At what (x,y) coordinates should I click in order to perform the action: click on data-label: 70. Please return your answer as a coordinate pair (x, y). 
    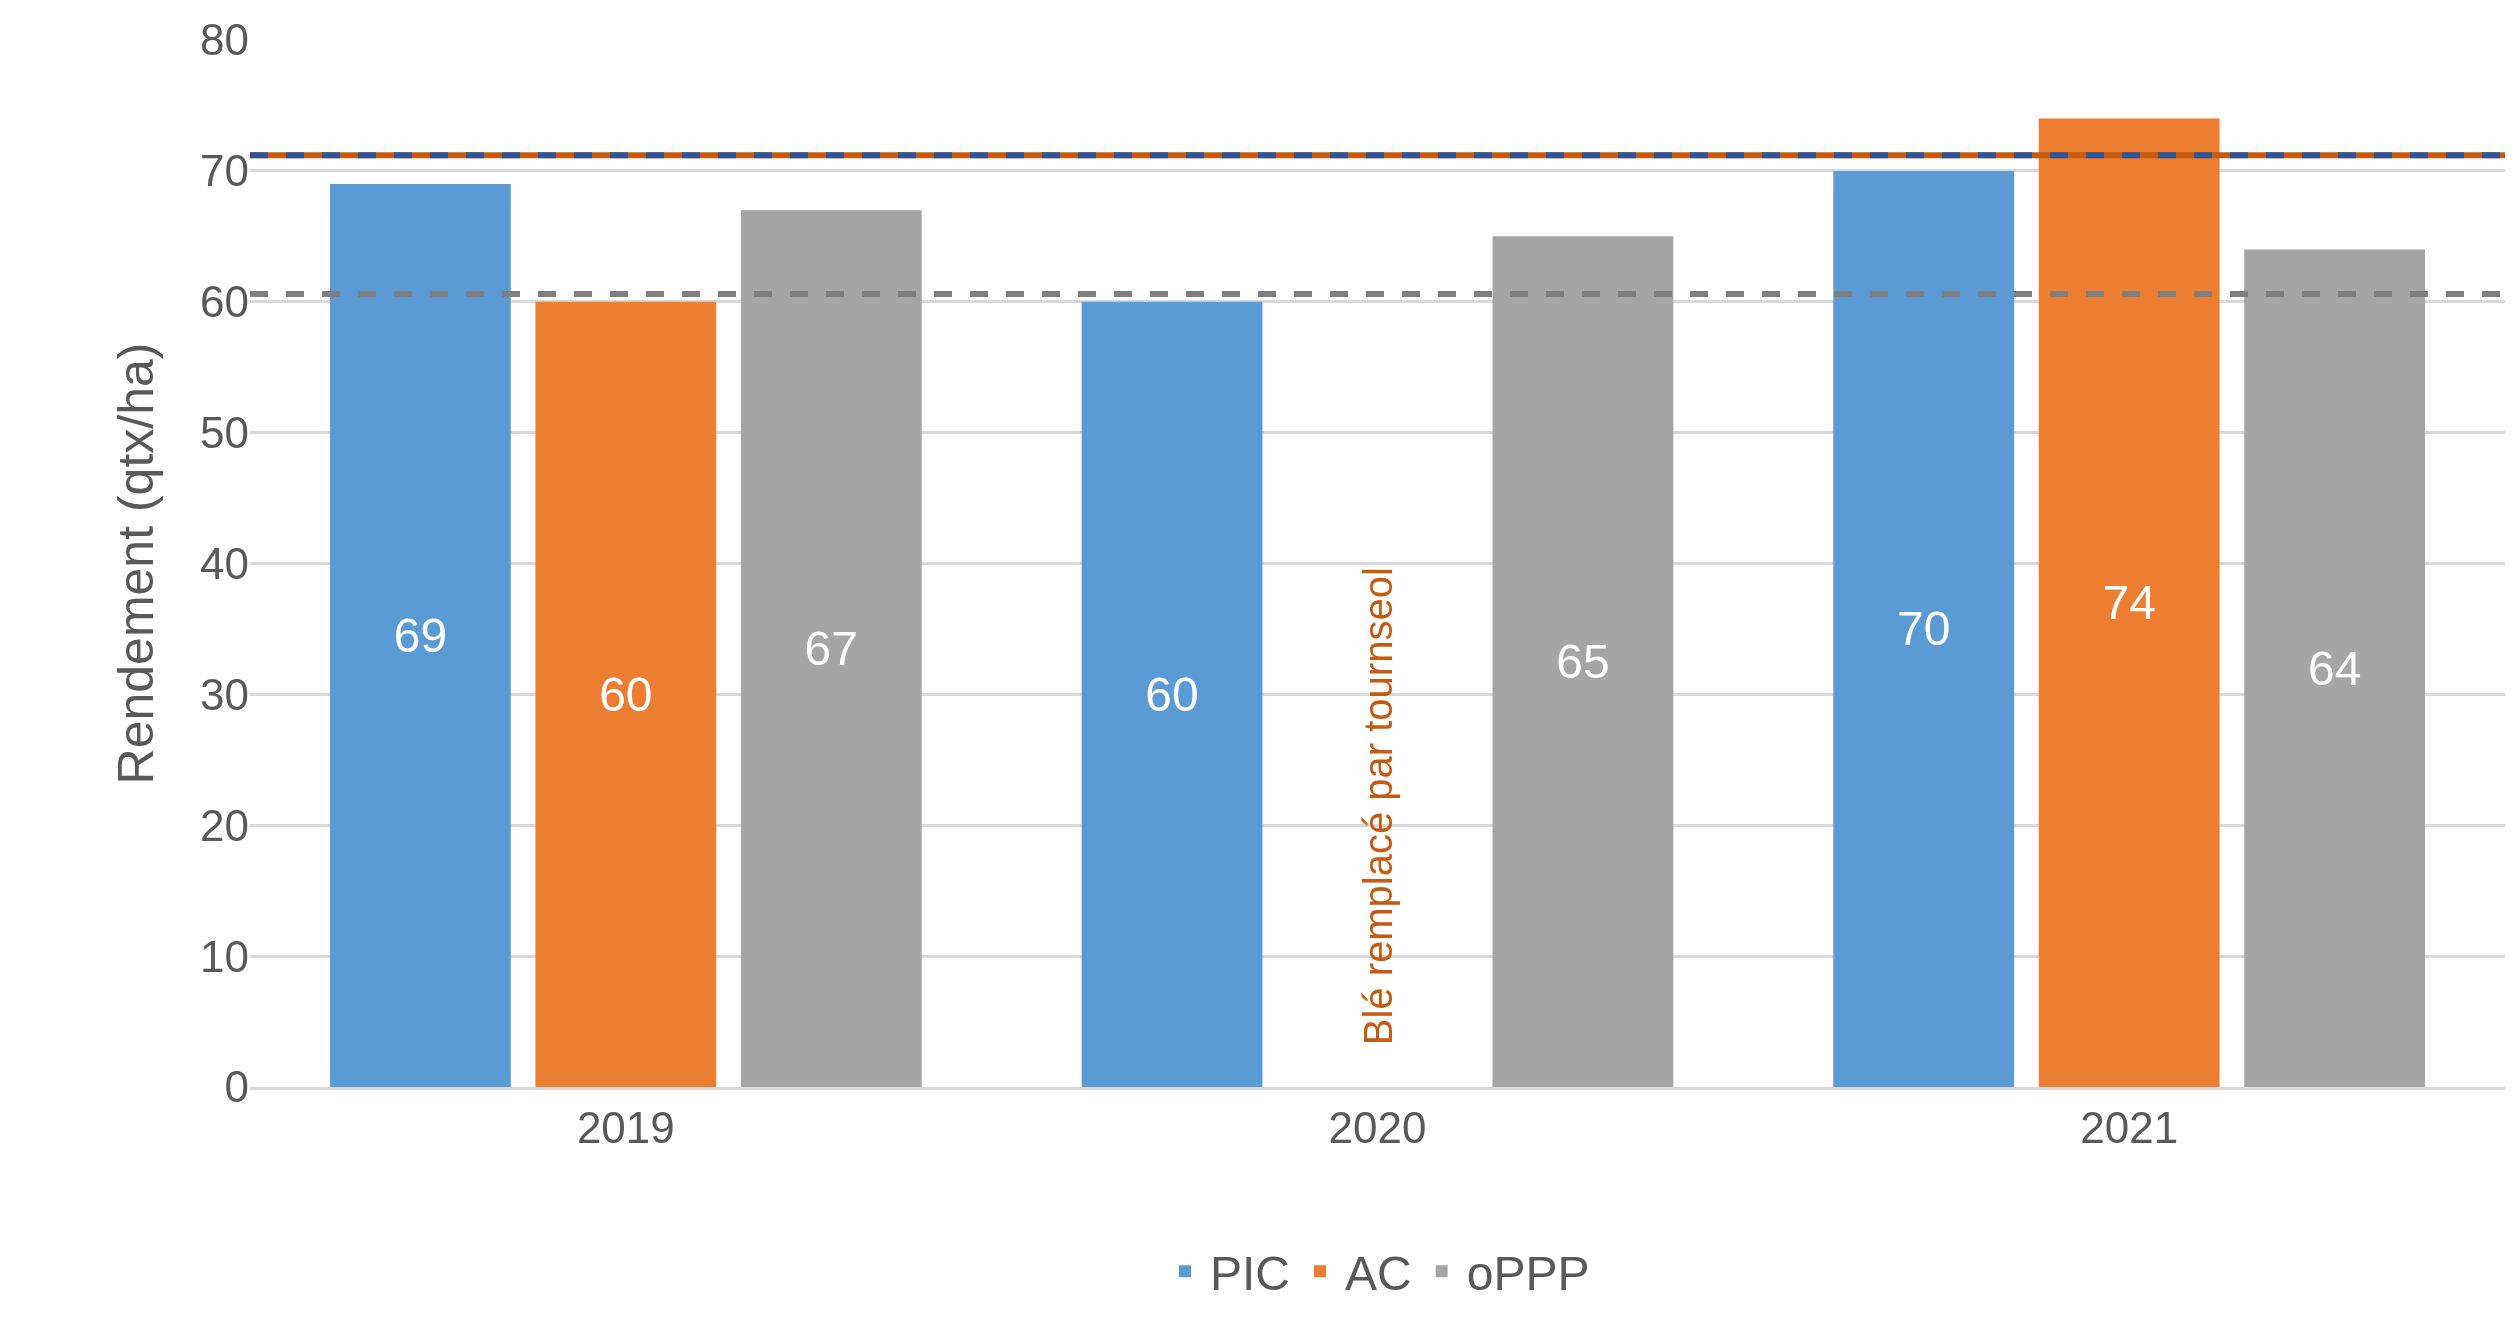
    Looking at the image, I should click on (1924, 629).